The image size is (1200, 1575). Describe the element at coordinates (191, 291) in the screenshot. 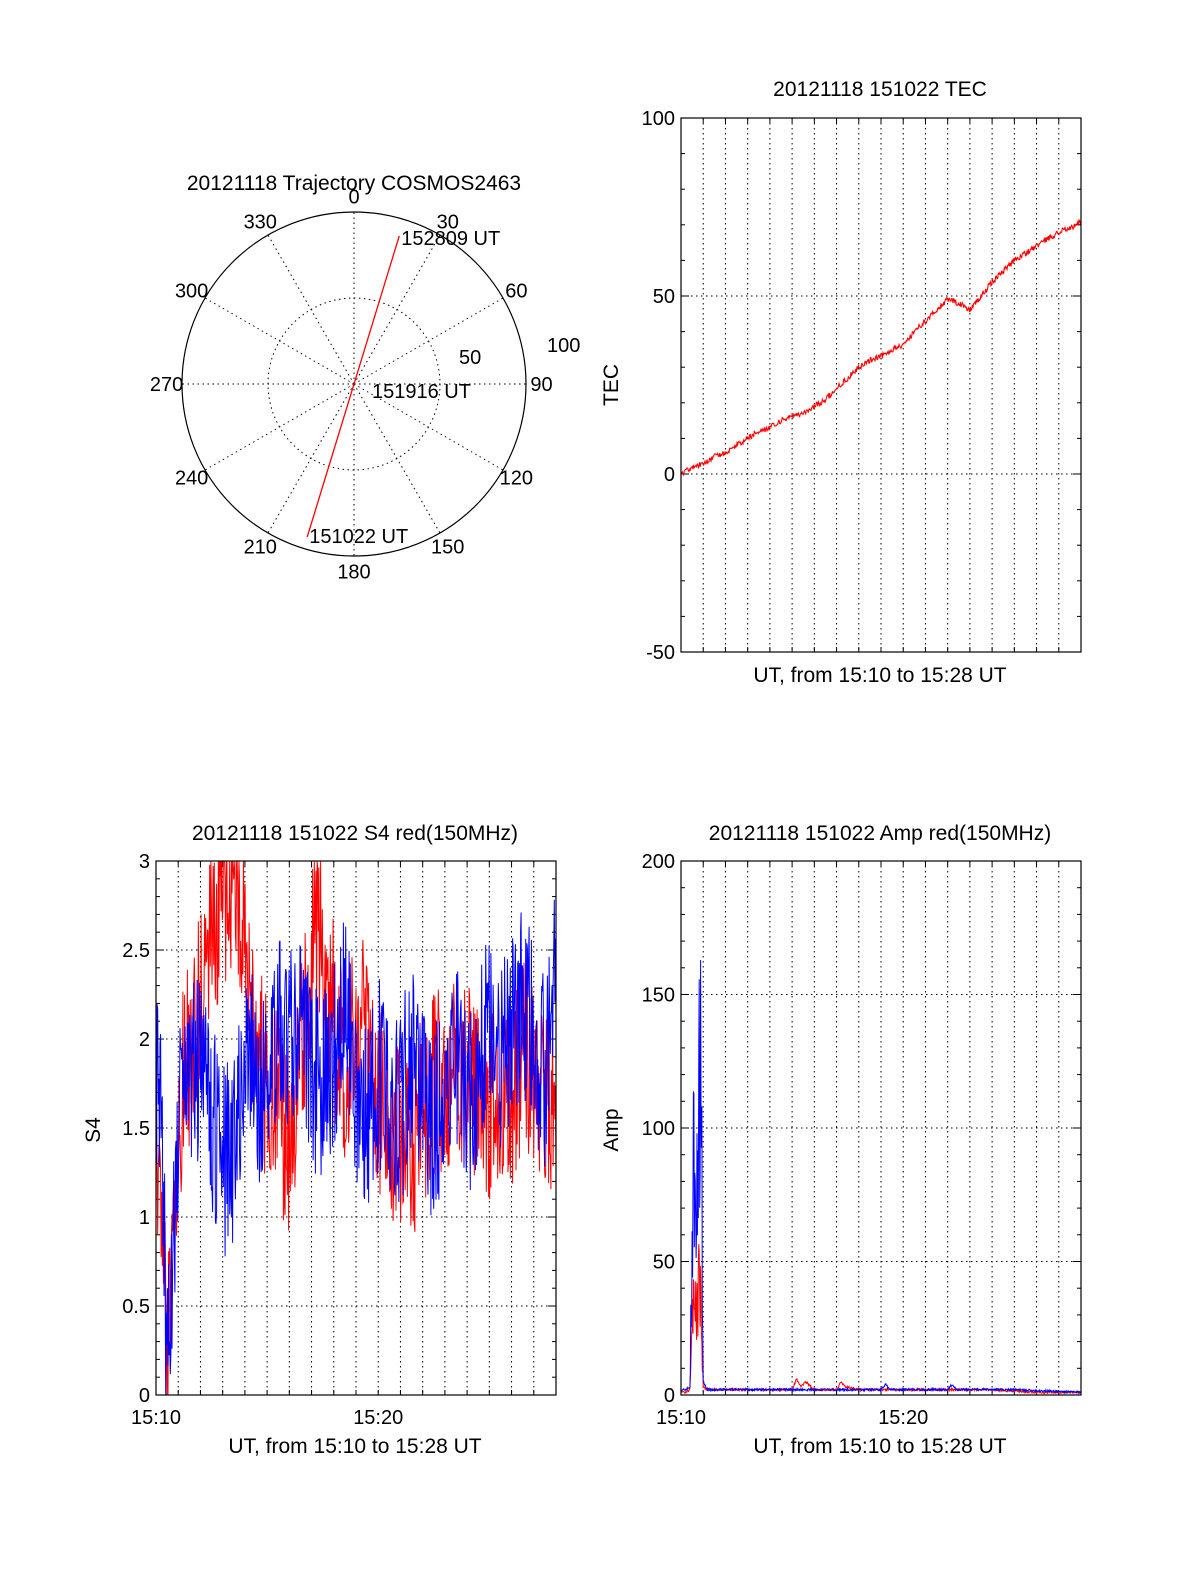

I see `polar-angle-label: 300` at that location.